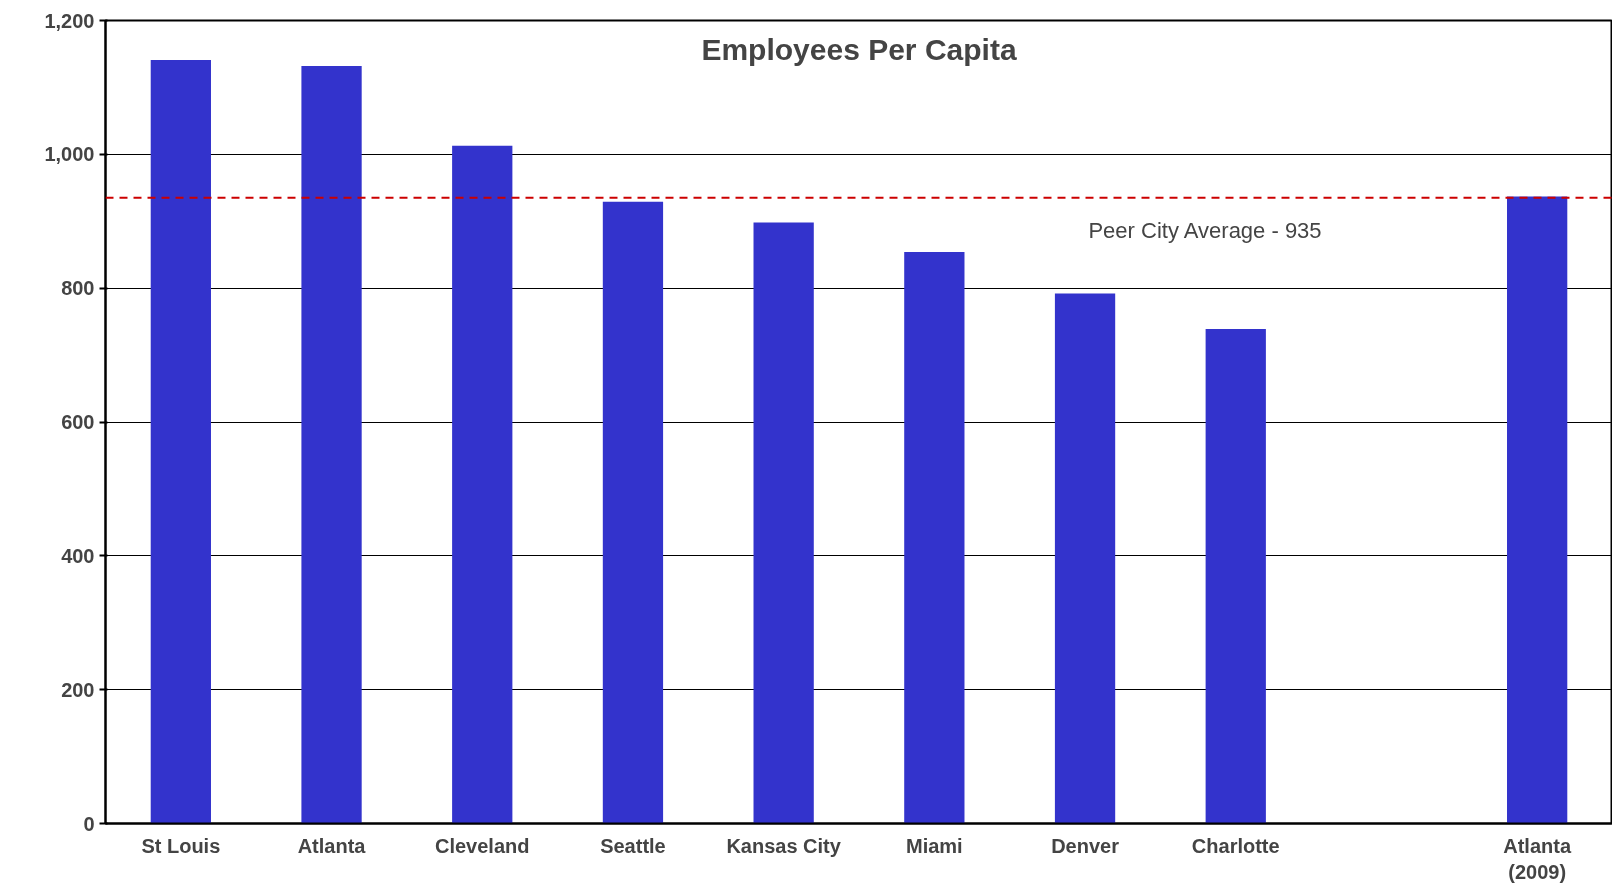 This screenshot has width=1612, height=885. Describe the element at coordinates (1085, 845) in the screenshot. I see `x-tick-label: Denver` at that location.